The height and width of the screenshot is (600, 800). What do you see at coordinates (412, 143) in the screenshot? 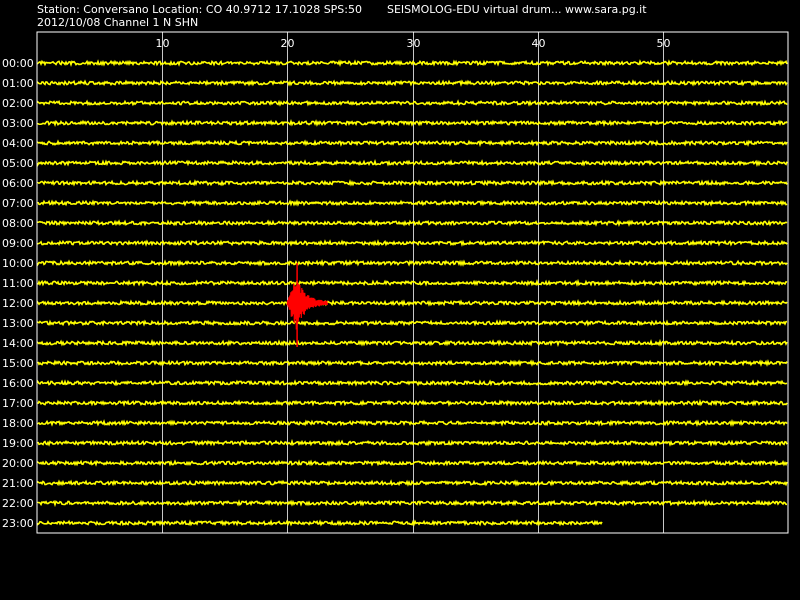
I see `trace-04:00` at bounding box center [412, 143].